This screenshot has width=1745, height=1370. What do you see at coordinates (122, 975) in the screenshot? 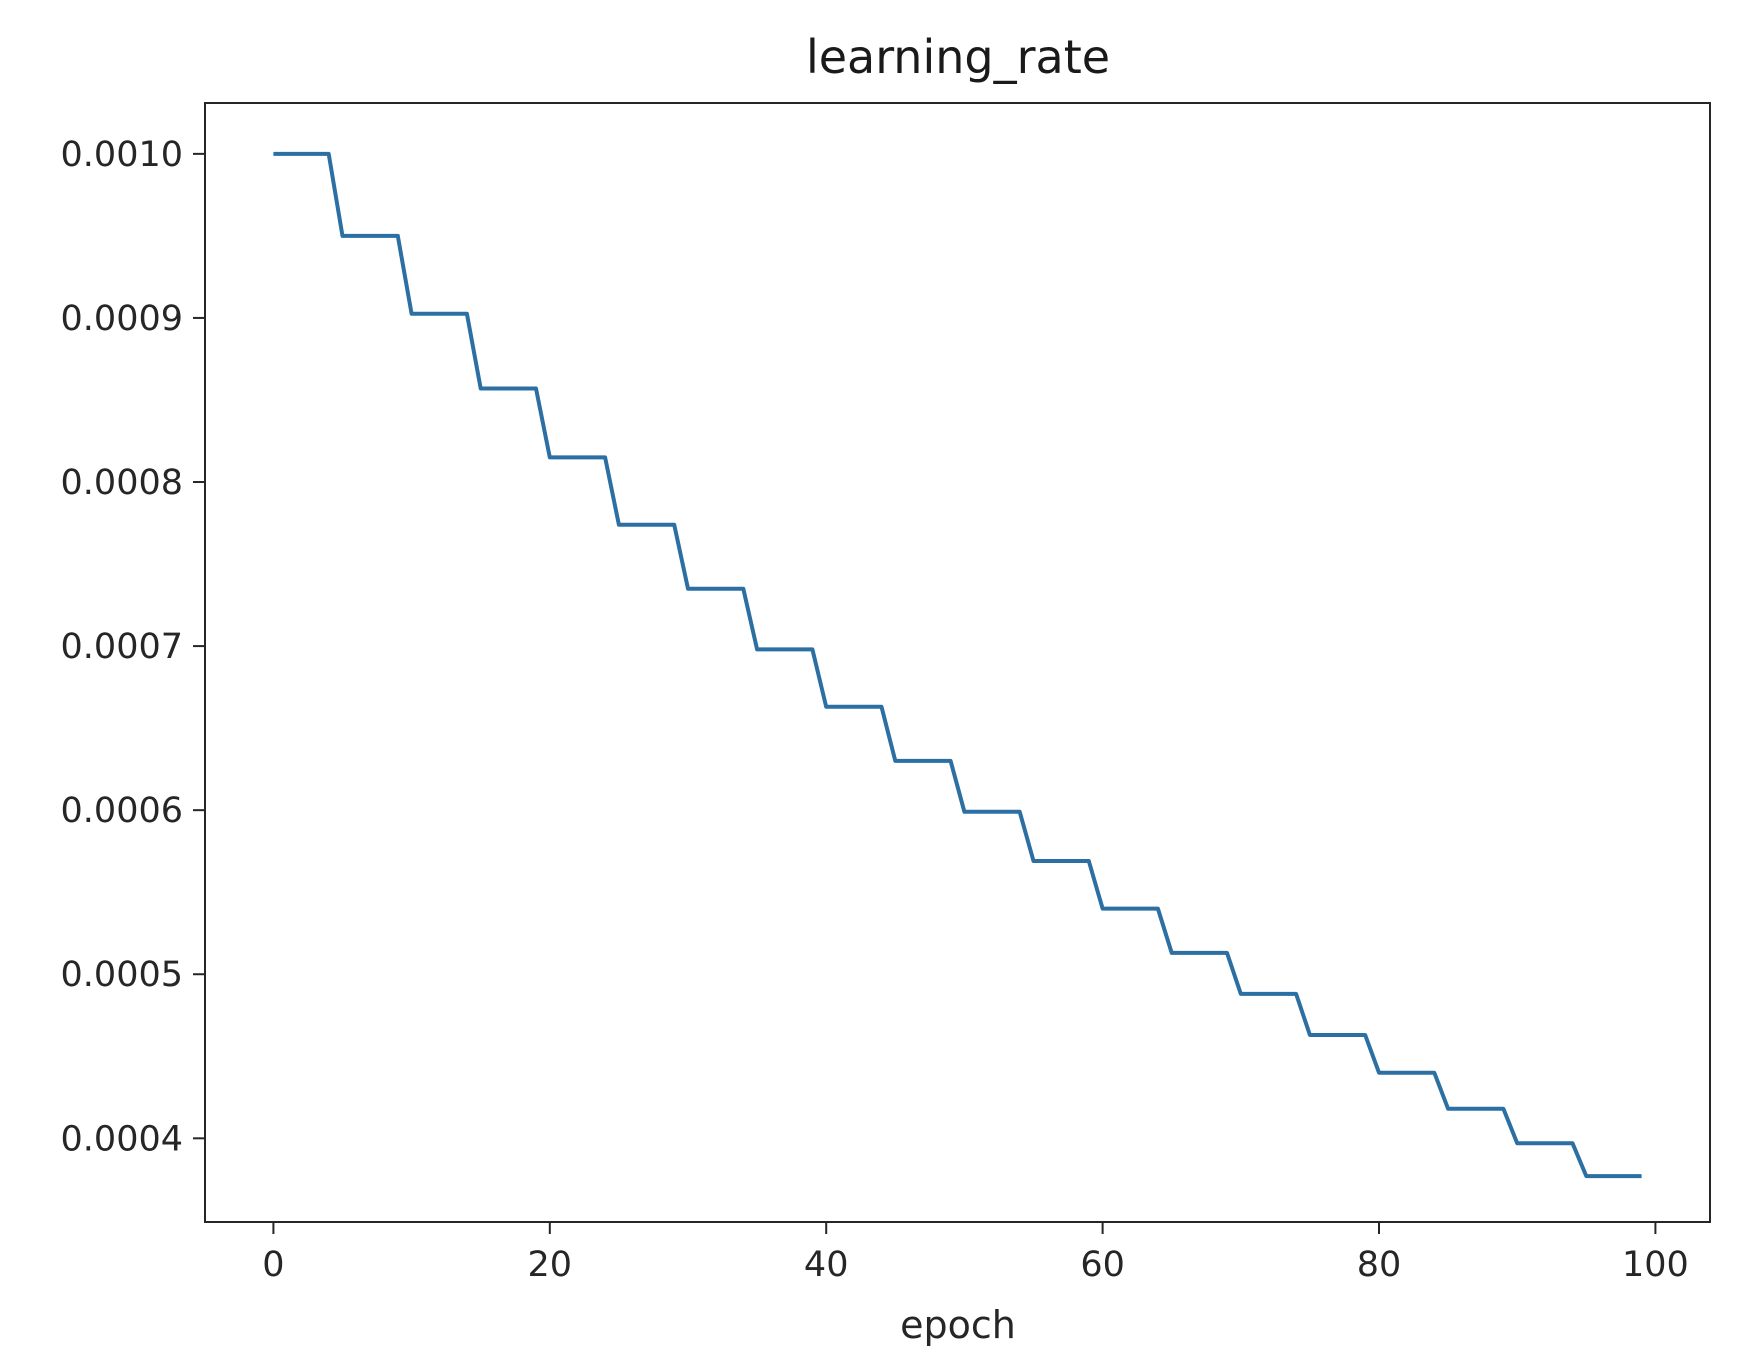
I see `y-tick-label: 0.0005` at bounding box center [122, 975].